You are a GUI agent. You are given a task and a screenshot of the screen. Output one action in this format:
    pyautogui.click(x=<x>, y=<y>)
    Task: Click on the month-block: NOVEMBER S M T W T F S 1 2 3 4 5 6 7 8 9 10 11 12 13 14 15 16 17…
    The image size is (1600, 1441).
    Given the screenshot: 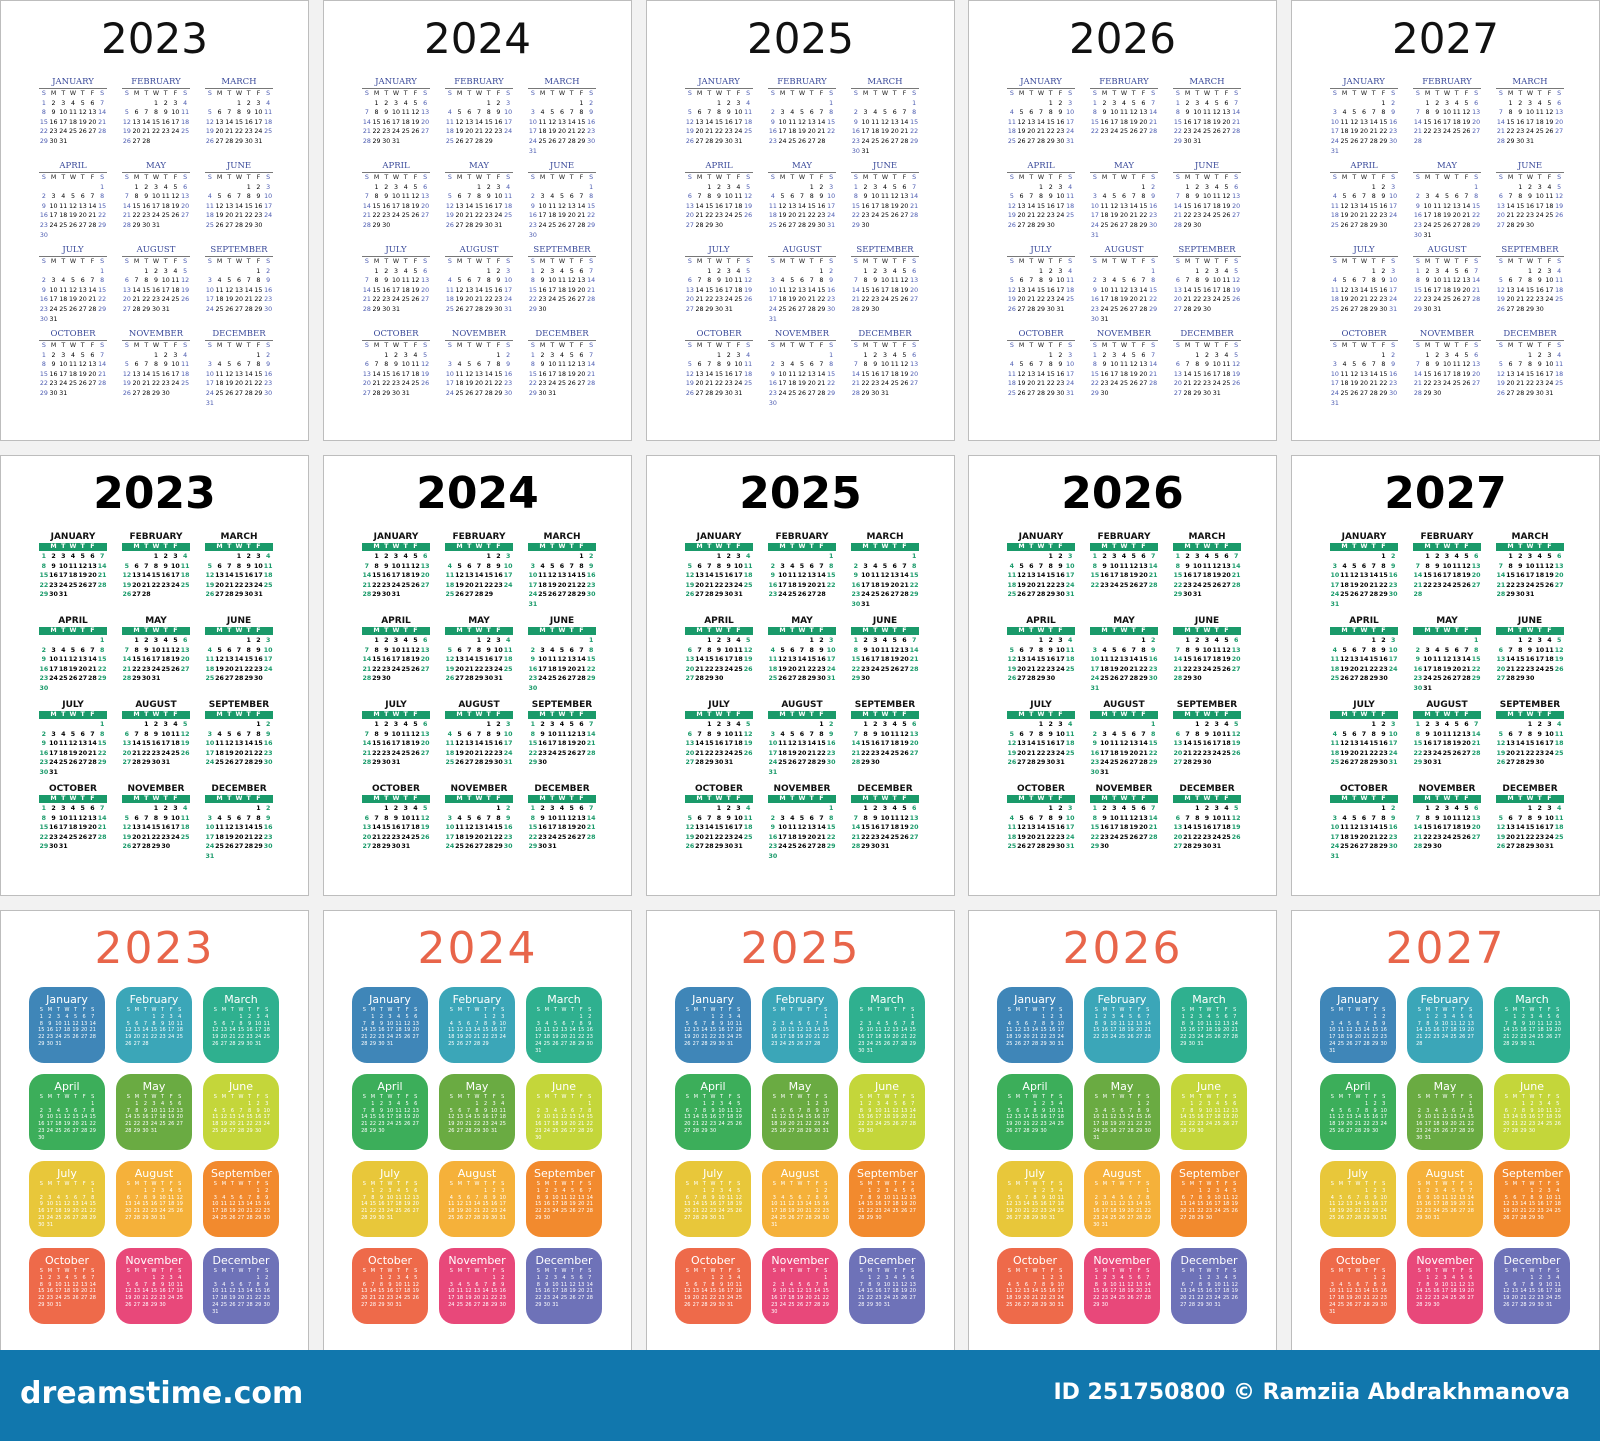 What is the action you would take?
    pyautogui.click(x=802, y=368)
    